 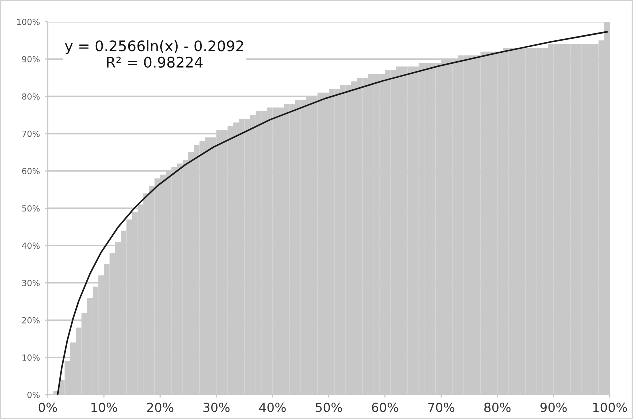 I want to click on y-tick-label: 80%, so click(x=31, y=97).